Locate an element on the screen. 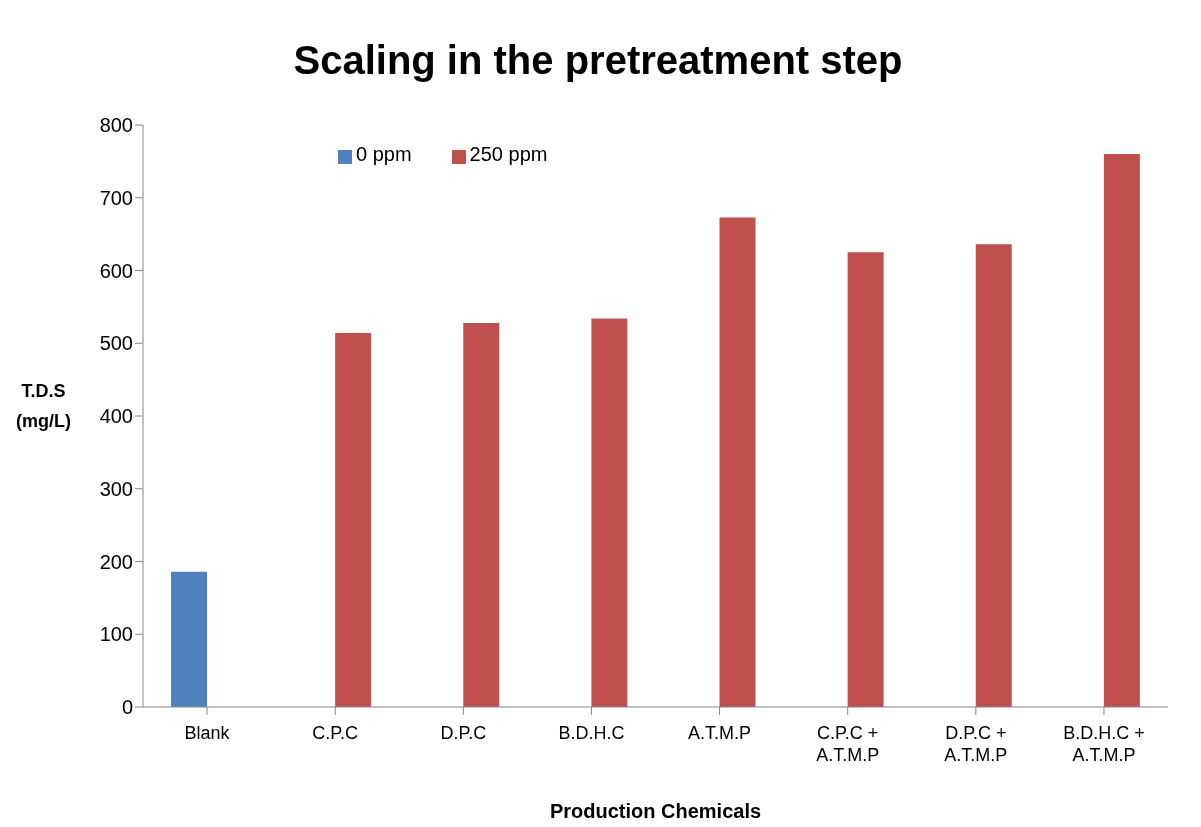 Image resolution: width=1201 pixels, height=827 pixels. x-tick-label: Blank is located at coordinates (207, 733).